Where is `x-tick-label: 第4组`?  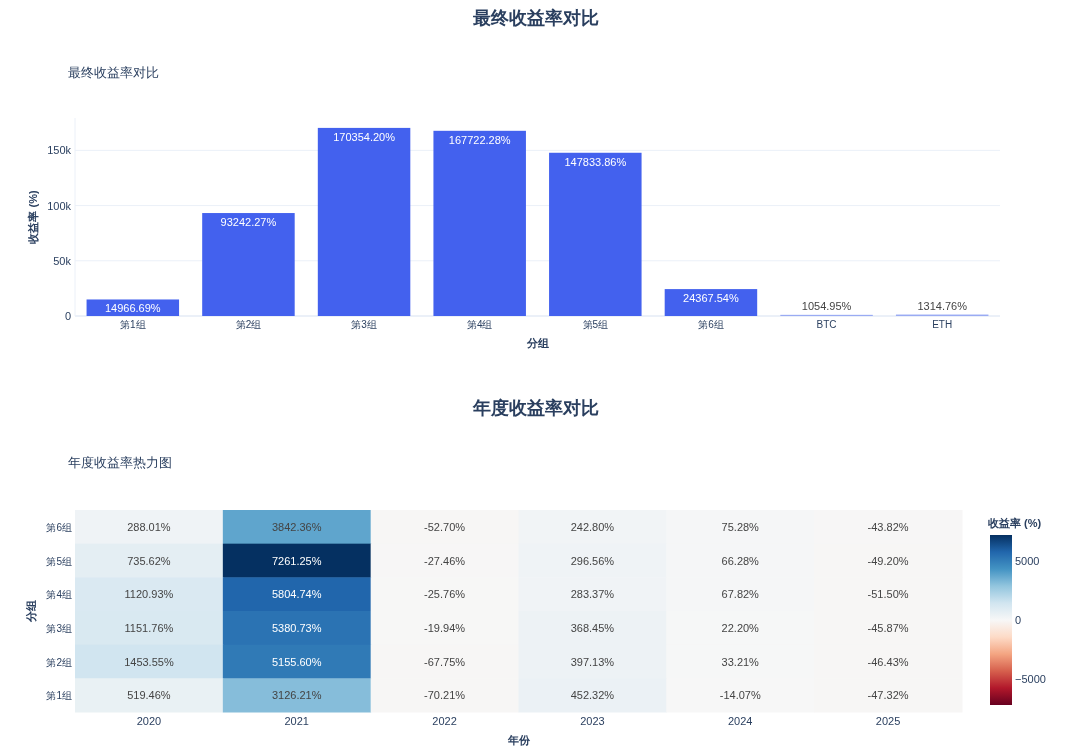 x-tick-label: 第4组 is located at coordinates (479, 324).